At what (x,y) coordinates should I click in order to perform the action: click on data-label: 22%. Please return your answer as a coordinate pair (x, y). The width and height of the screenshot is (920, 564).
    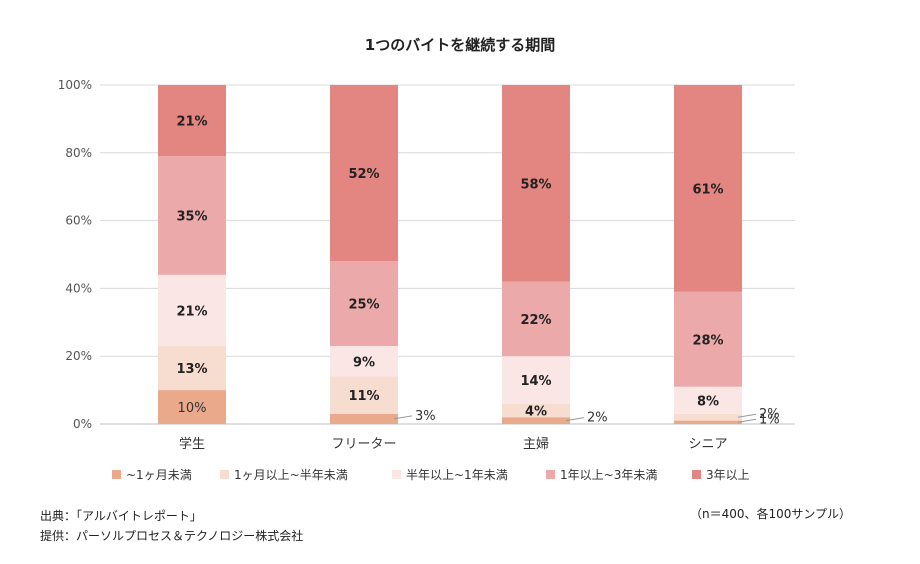
    Looking at the image, I should click on (535, 320).